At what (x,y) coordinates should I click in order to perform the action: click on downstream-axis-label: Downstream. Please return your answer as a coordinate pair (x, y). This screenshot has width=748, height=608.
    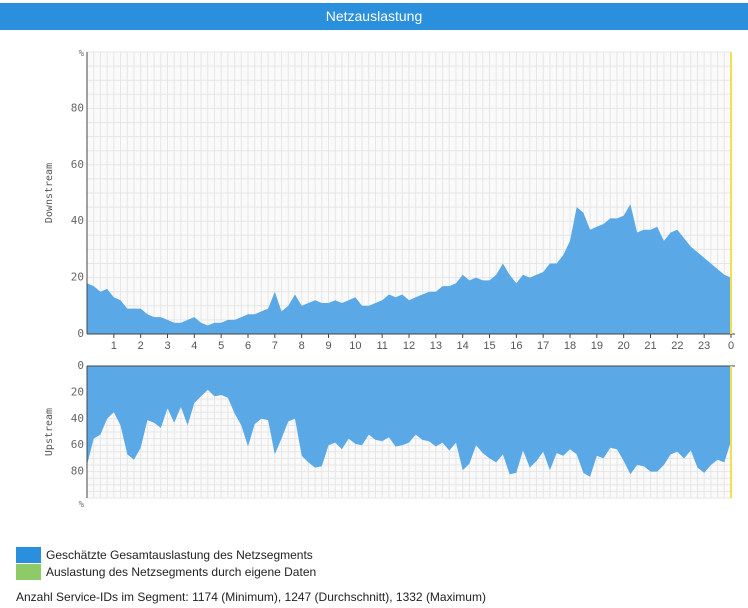
    Looking at the image, I should click on (49, 193).